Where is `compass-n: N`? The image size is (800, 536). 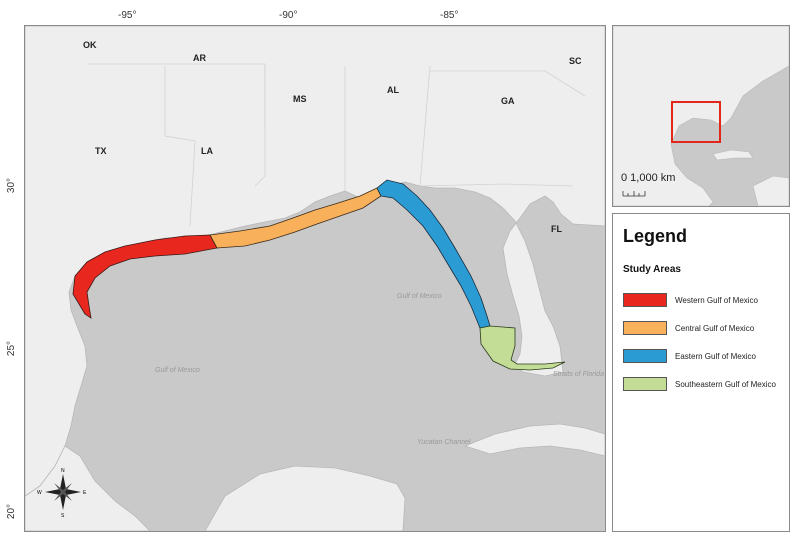
compass-n: N is located at coordinates (63, 471).